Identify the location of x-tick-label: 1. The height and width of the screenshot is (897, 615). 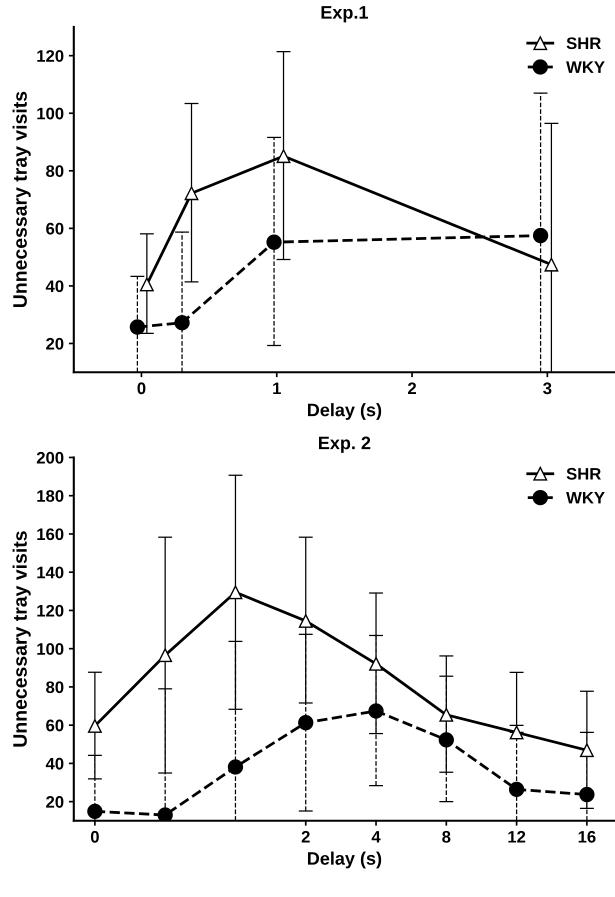
(277, 388).